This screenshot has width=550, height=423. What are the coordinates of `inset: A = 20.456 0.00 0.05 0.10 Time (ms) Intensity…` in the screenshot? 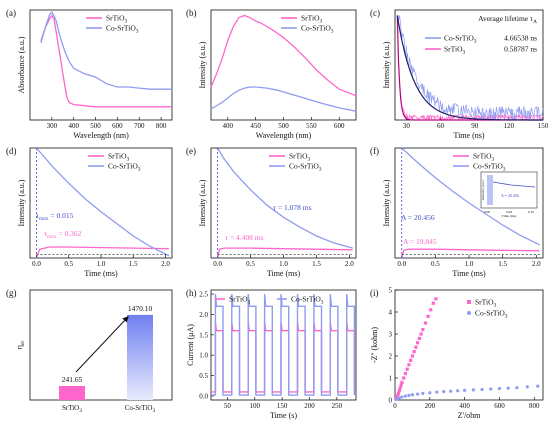 It's located at (509, 194).